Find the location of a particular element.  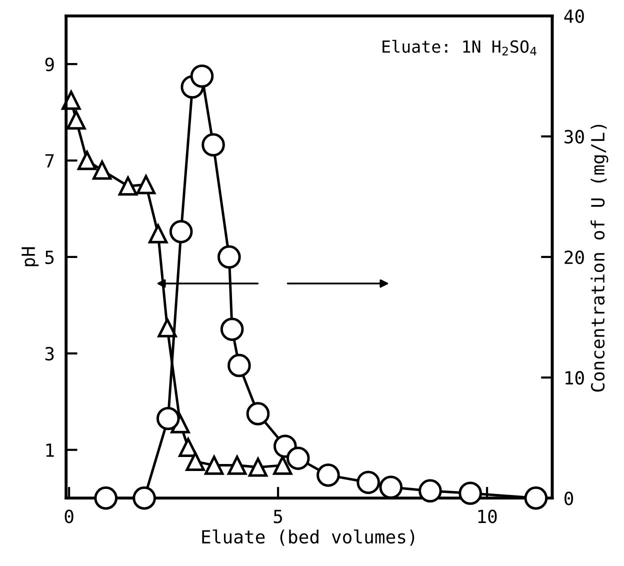

y2-tick-label: 30 is located at coordinates (574, 137).